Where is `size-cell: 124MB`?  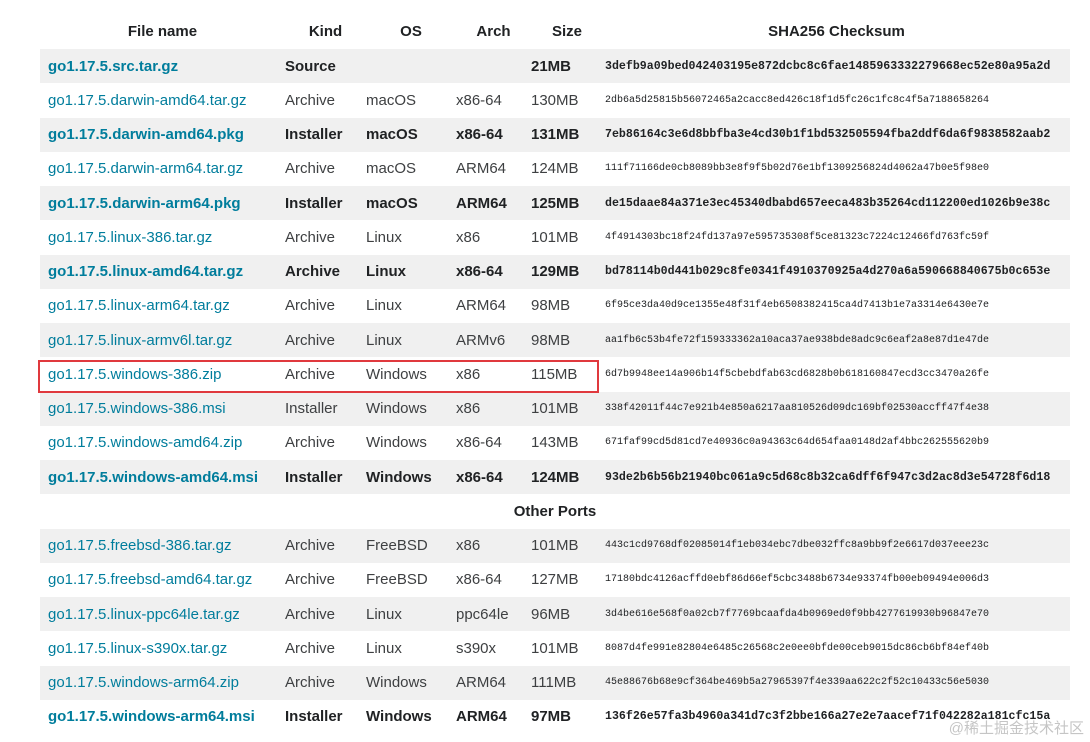 size-cell: 124MB is located at coordinates (567, 477).